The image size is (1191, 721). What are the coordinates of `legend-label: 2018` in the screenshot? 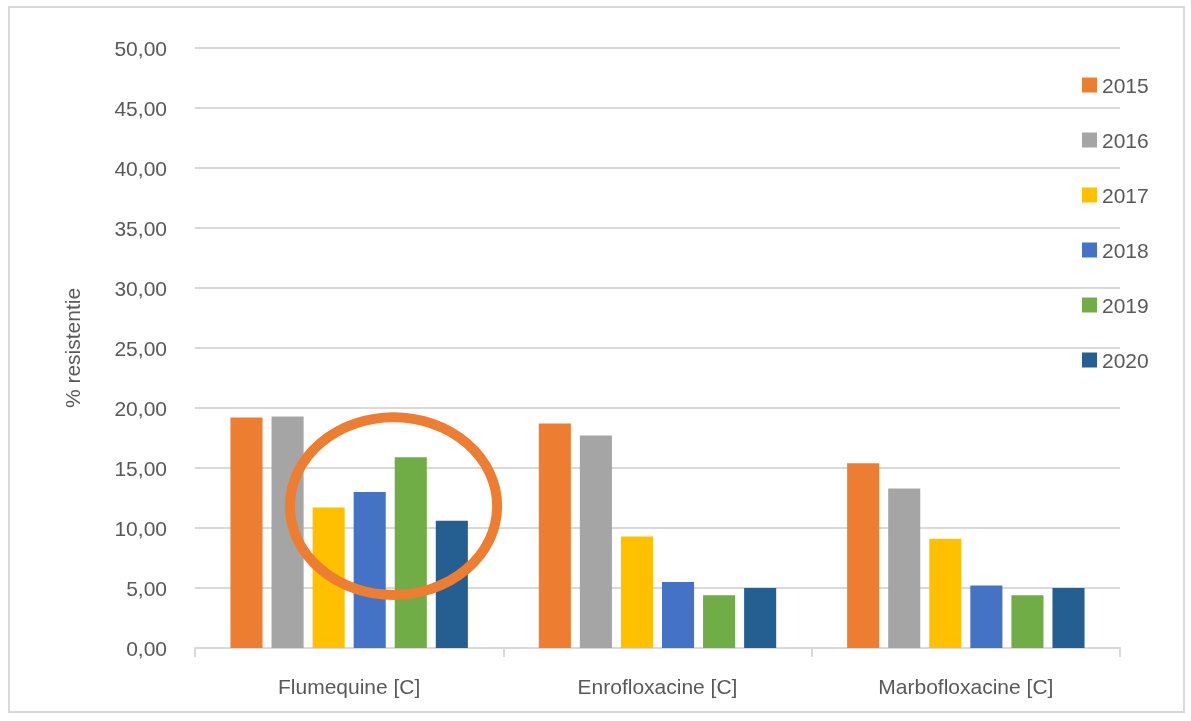 It's located at (1125, 250).